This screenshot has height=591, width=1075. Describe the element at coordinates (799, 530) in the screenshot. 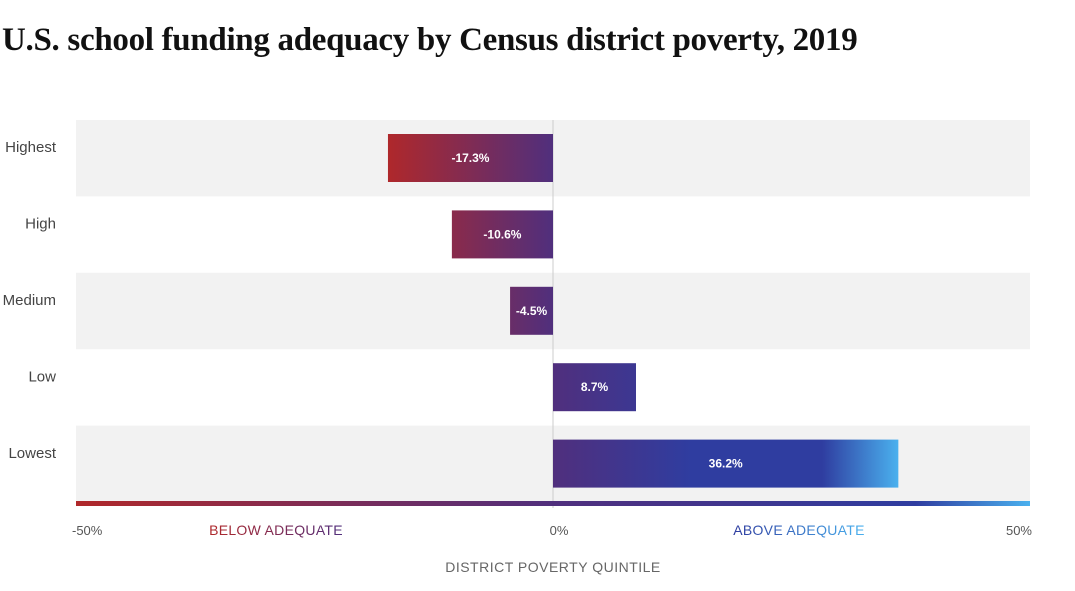

I see `above-adequate-label: ABOVE ADEQUATE` at that location.